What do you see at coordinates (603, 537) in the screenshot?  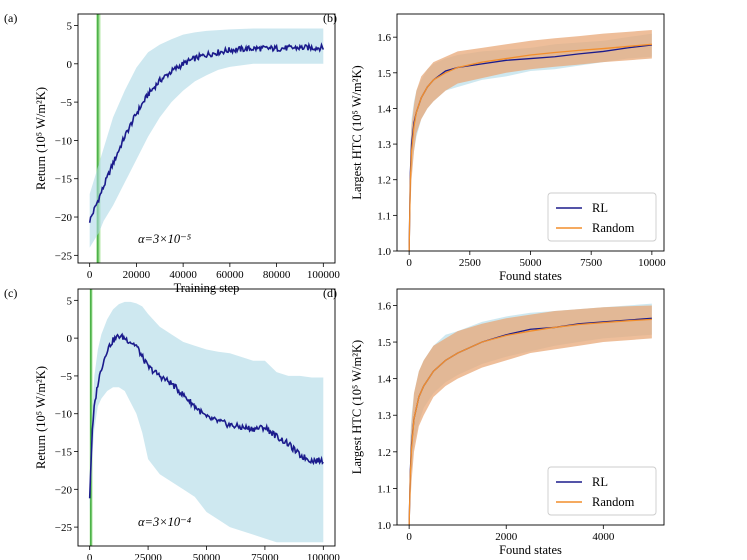 I see `x-tick-label: 4000` at bounding box center [603, 537].